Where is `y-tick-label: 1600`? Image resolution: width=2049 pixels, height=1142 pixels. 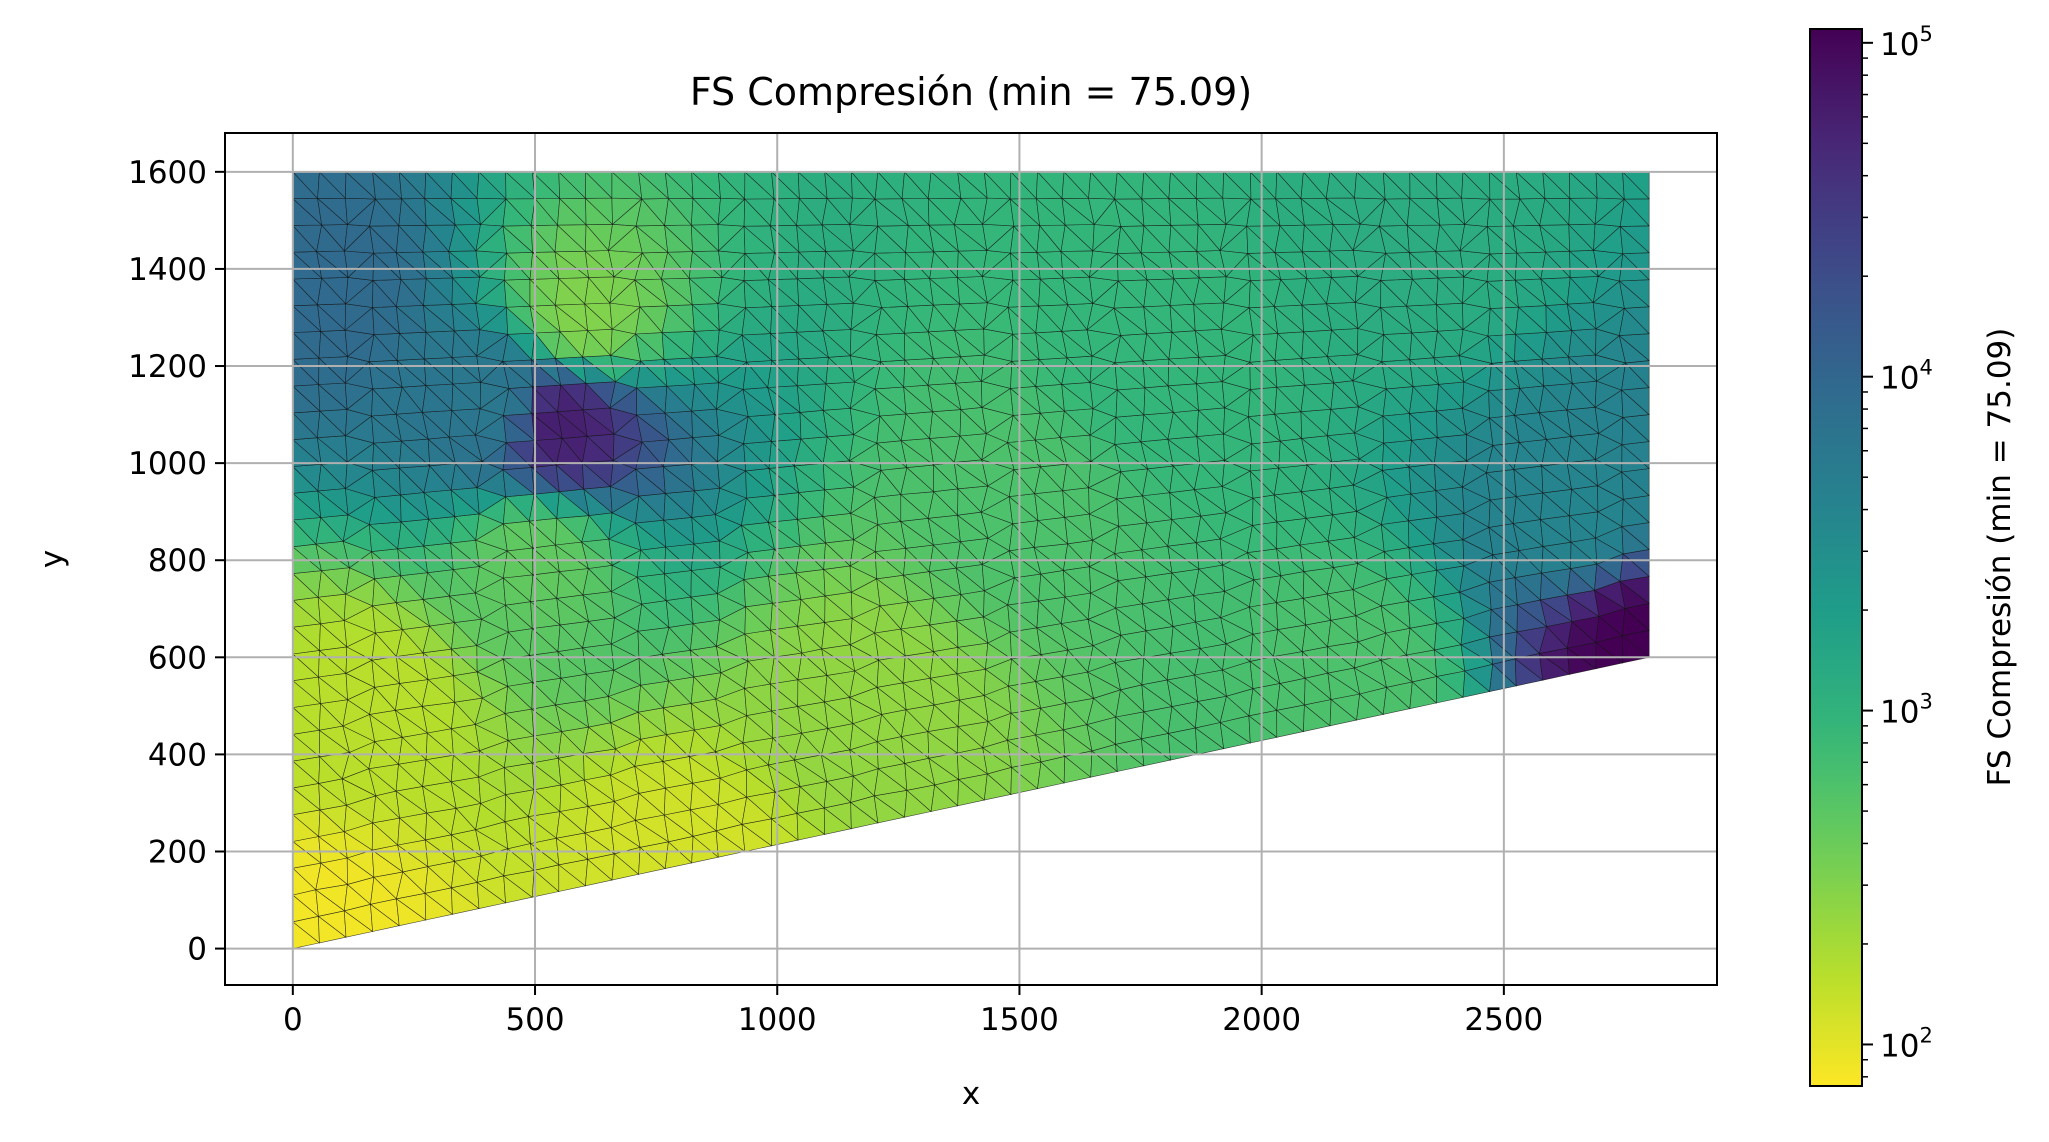
y-tick-label: 1600 is located at coordinates (167, 173).